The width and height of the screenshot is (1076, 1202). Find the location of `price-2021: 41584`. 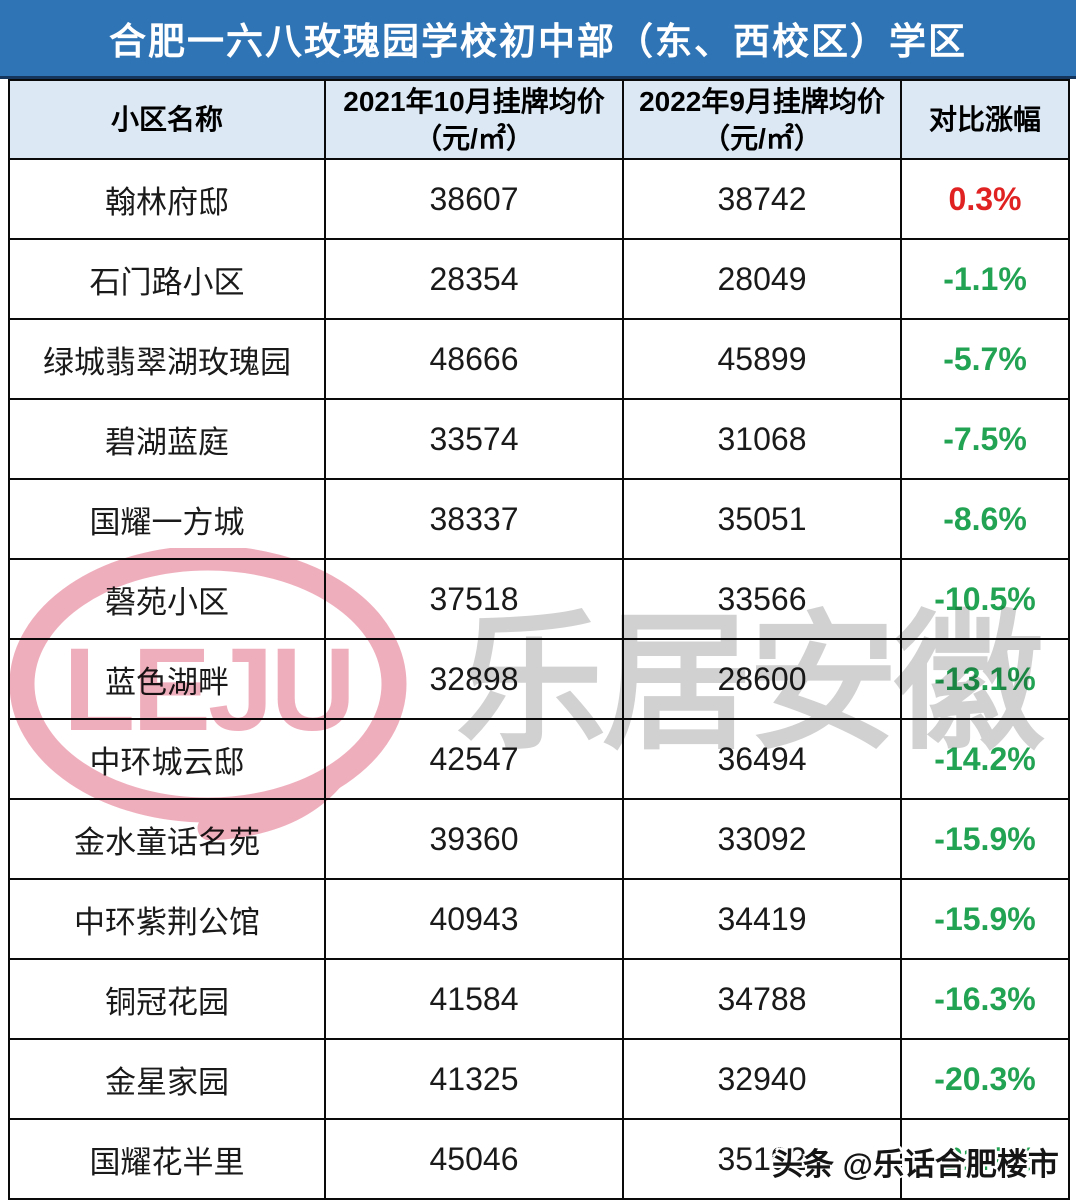

price-2021: 41584 is located at coordinates (474, 999).